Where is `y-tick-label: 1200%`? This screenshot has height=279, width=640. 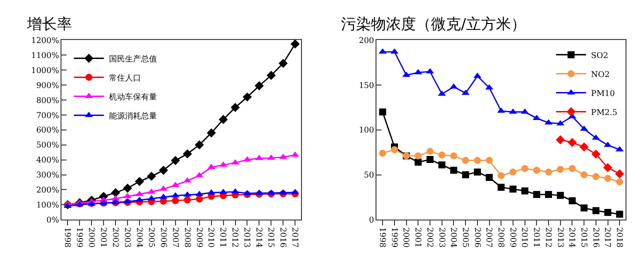 y-tick-label: 1200% is located at coordinates (45, 40).